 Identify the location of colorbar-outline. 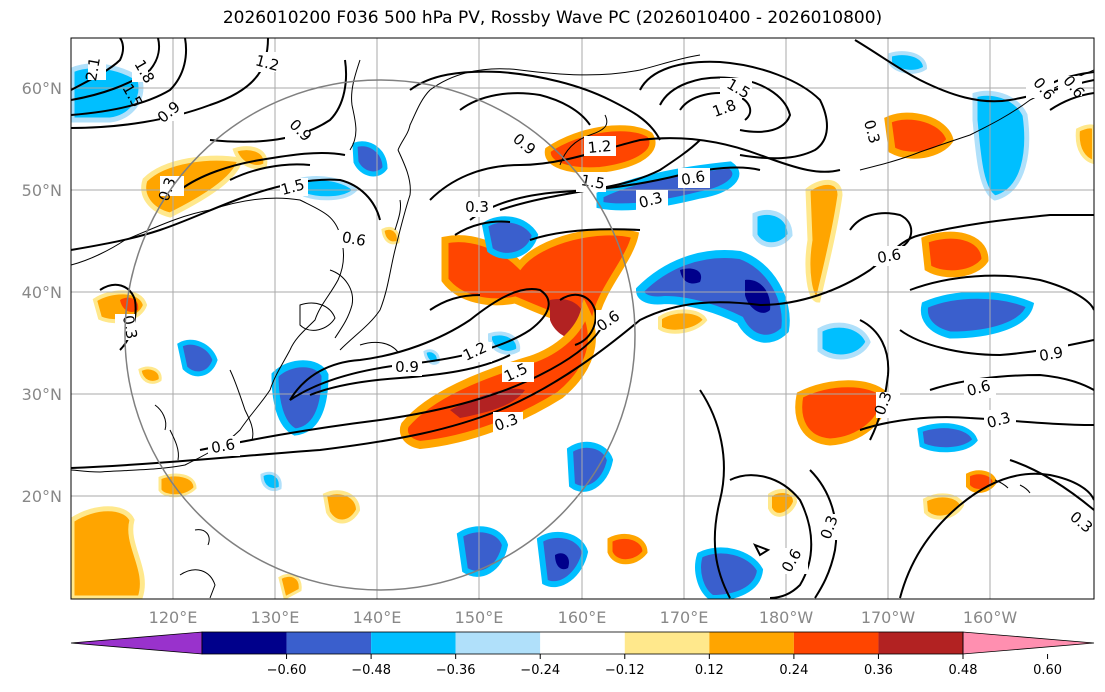
(582, 643).